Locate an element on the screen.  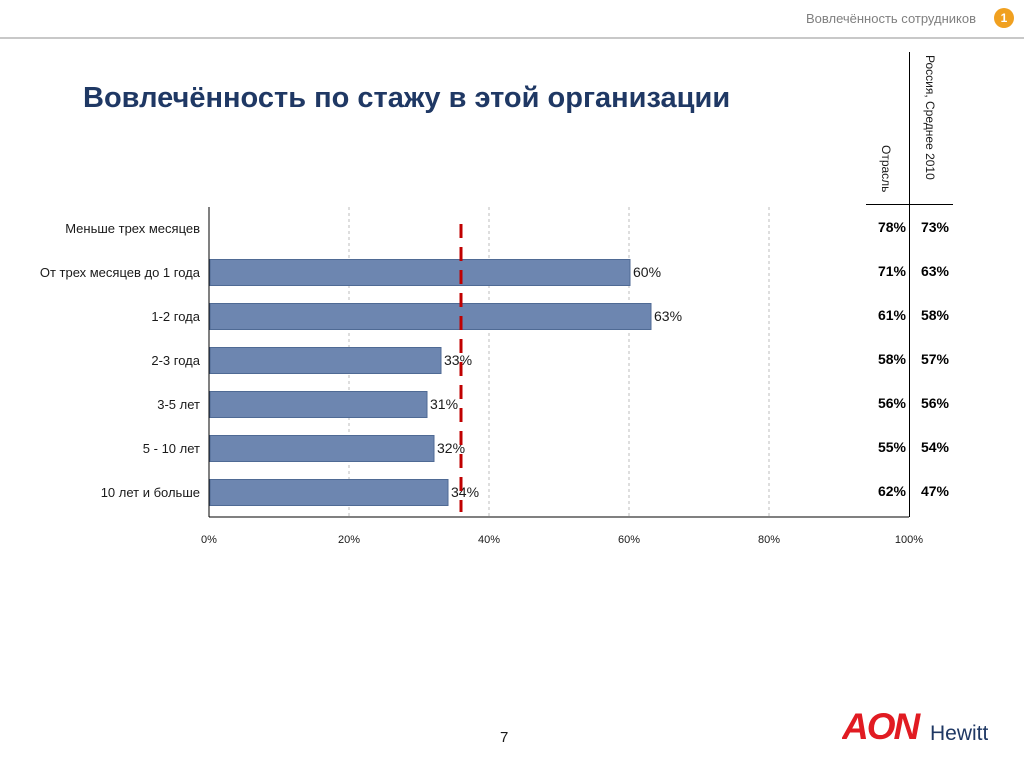
category-label: 2-3 года is located at coordinates (175, 360).